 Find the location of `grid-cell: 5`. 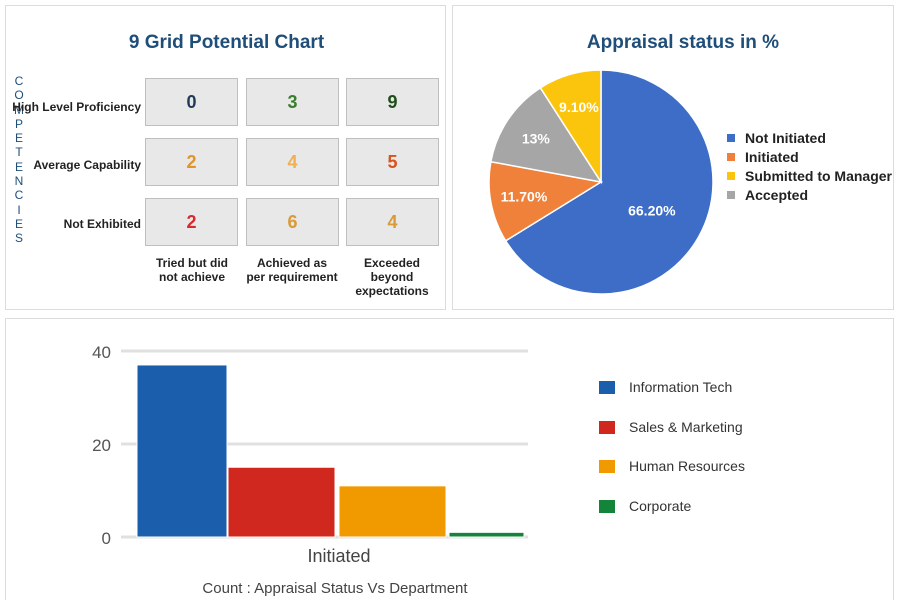

grid-cell: 5 is located at coordinates (392, 162).